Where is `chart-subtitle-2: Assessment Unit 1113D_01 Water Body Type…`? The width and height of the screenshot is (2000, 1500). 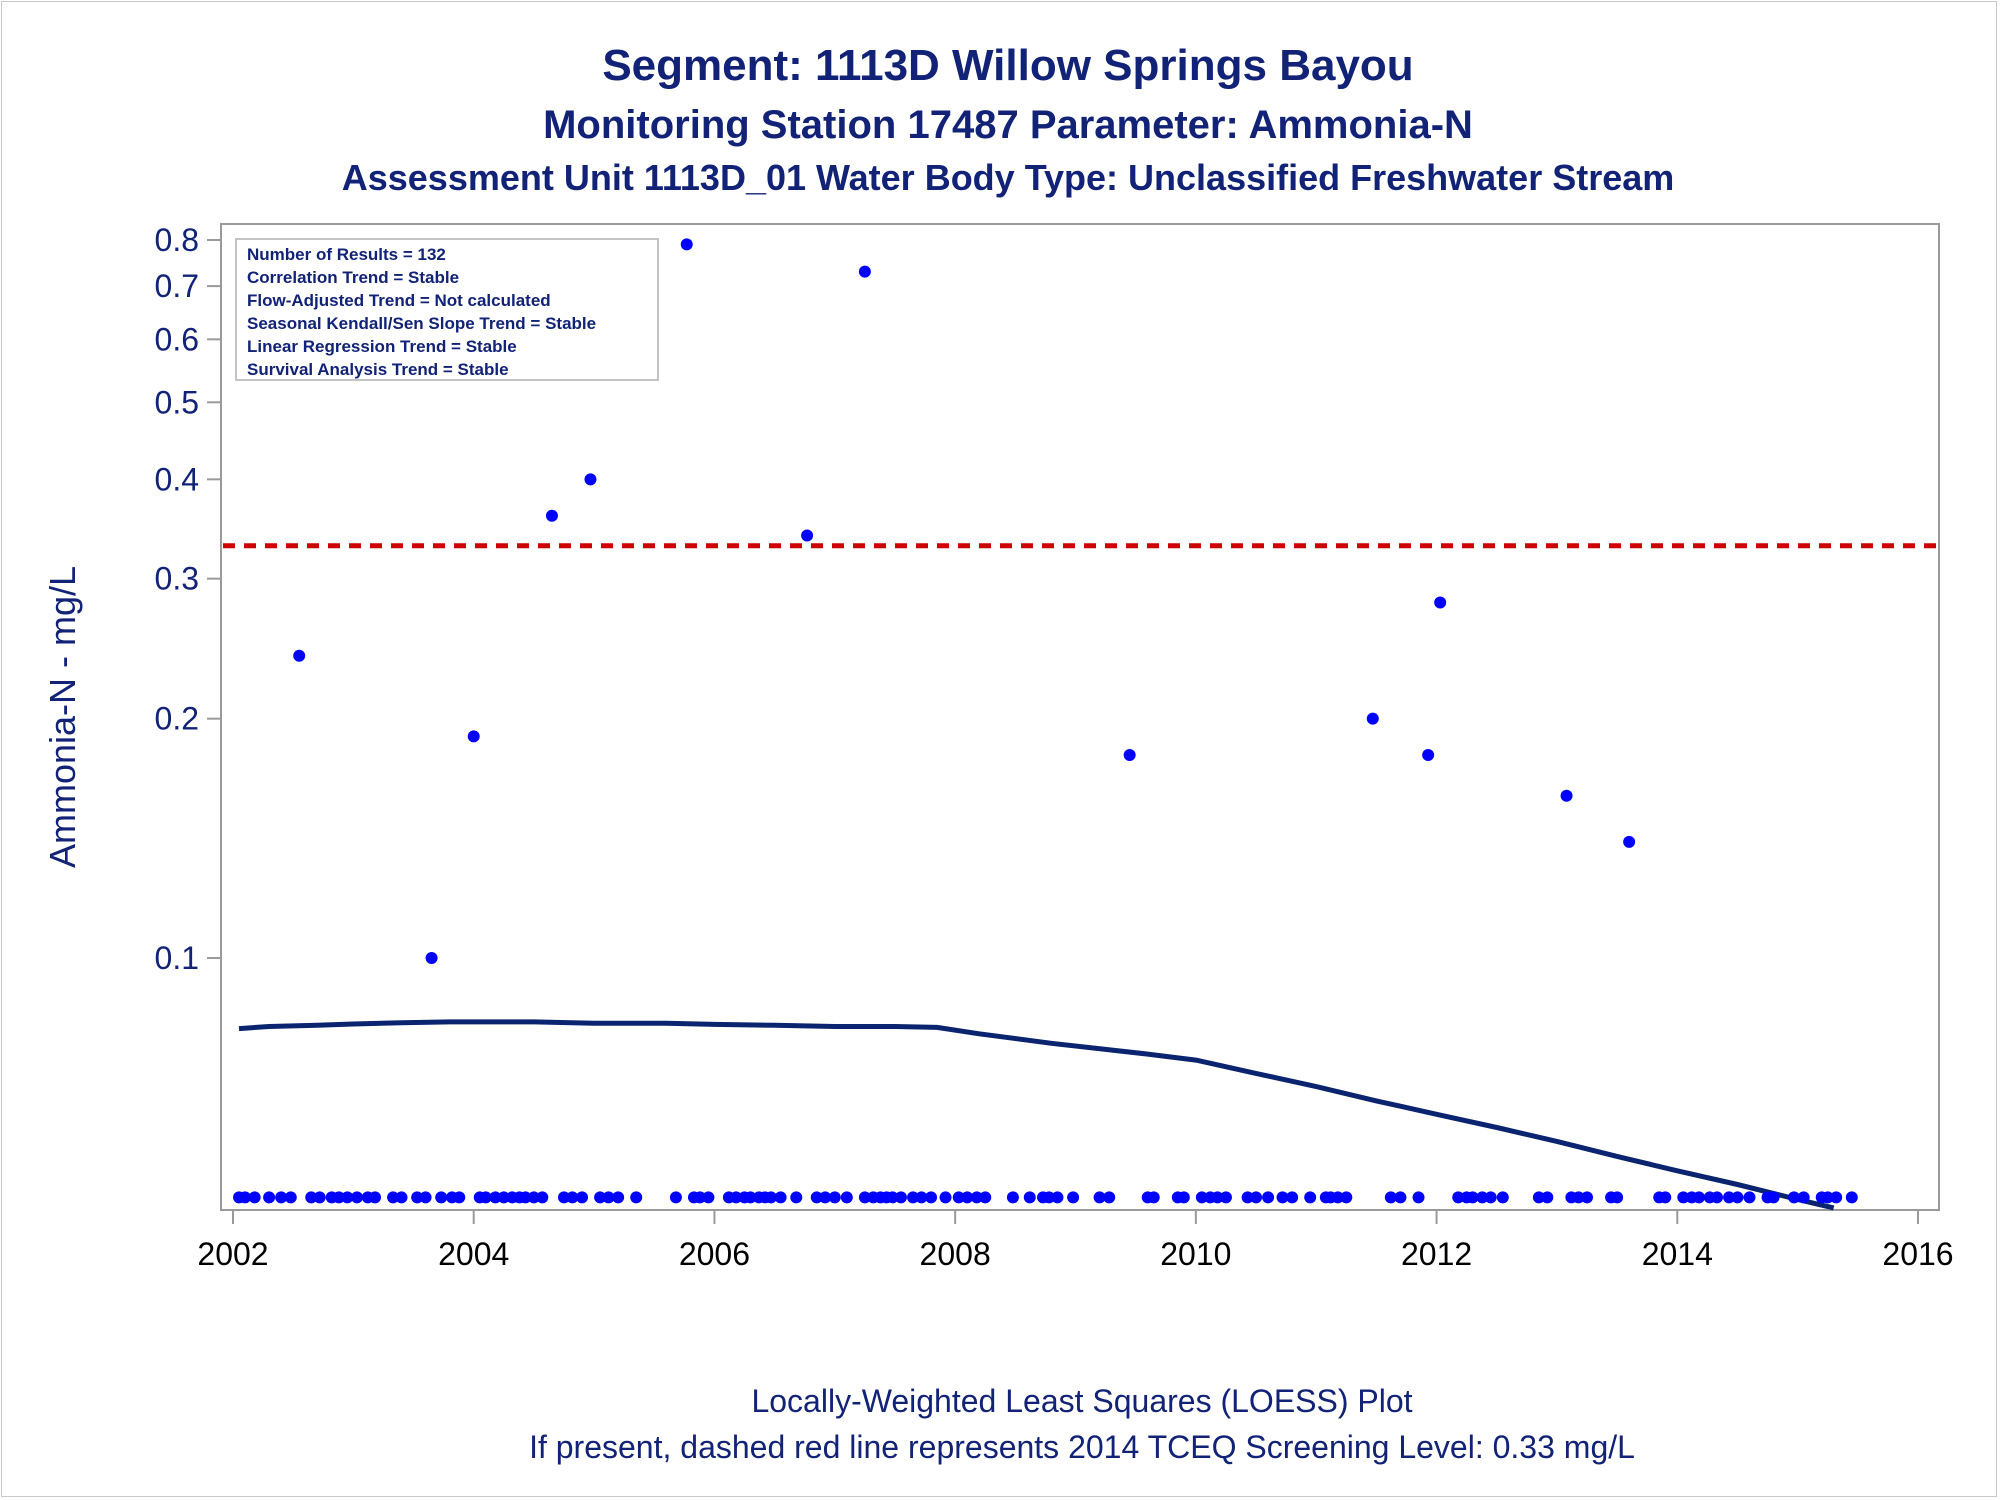
chart-subtitle-2: Assessment Unit 1113D_01 Water Body Type… is located at coordinates (1008, 177).